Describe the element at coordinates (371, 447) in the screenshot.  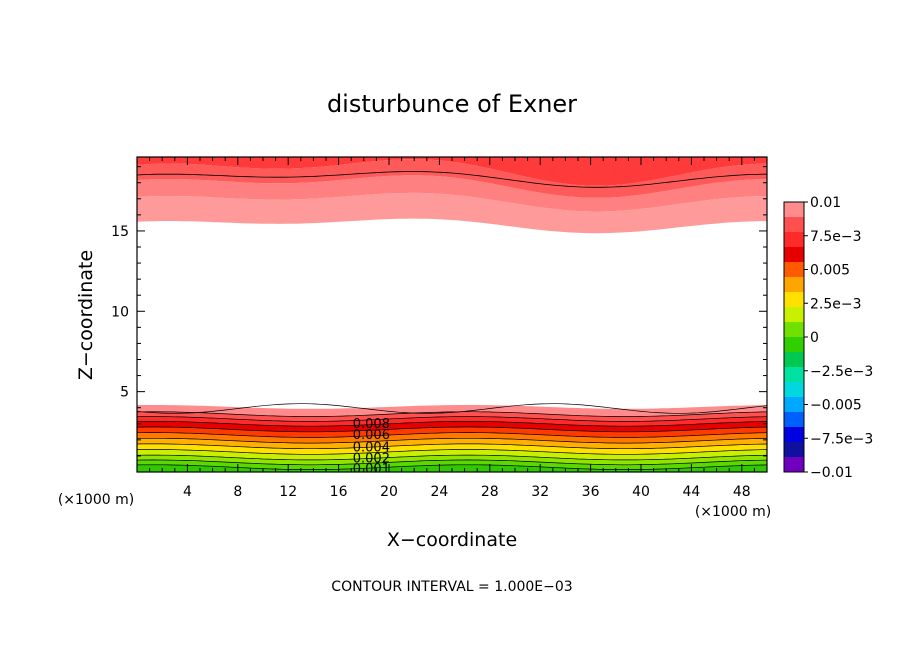
I see `contour-label: 0.004` at that location.